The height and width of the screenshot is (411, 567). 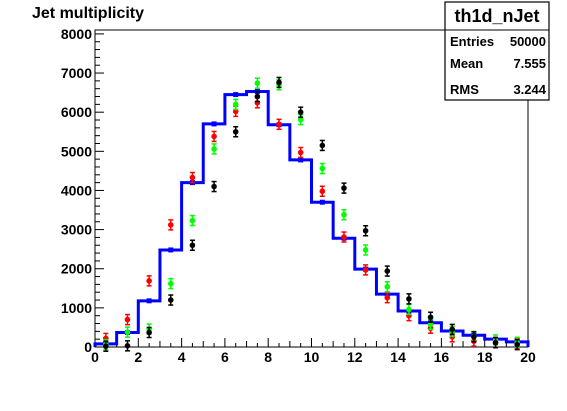 What do you see at coordinates (88, 13) in the screenshot?
I see `chart-title: Jet multiplicity` at bounding box center [88, 13].